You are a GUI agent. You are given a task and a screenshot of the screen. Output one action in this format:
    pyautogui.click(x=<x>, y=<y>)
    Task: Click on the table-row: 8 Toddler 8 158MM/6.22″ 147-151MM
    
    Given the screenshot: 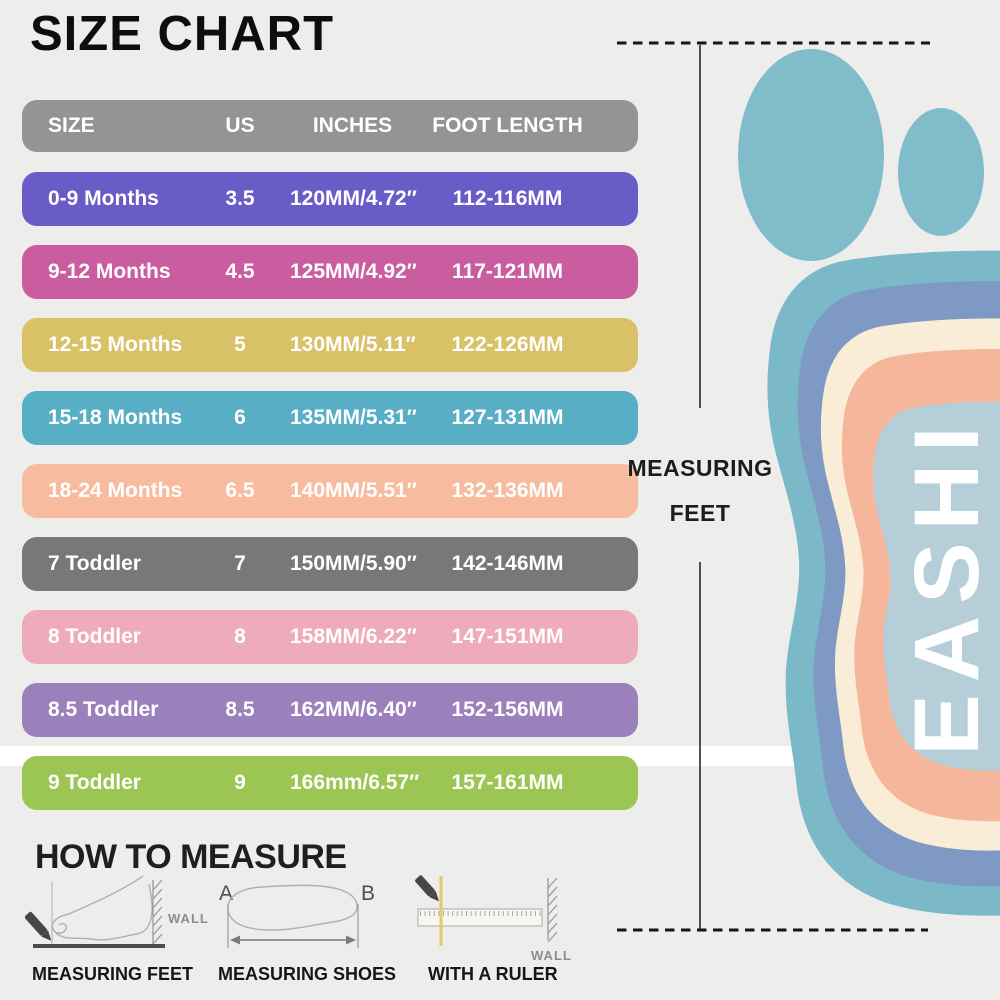 What is the action you would take?
    pyautogui.click(x=330, y=637)
    